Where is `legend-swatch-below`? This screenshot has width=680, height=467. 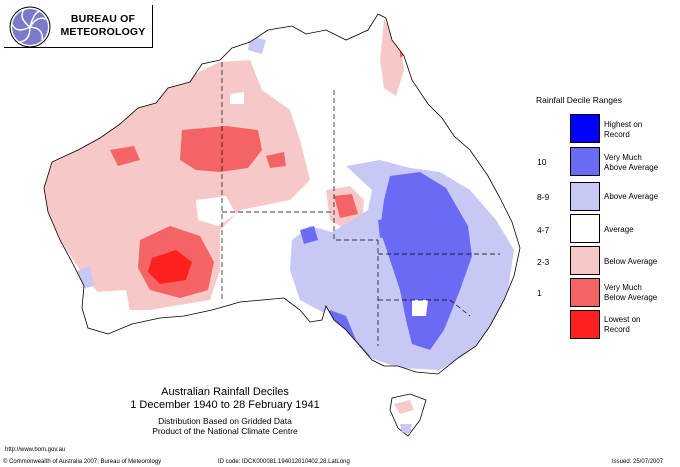
legend-swatch-below is located at coordinates (585, 260).